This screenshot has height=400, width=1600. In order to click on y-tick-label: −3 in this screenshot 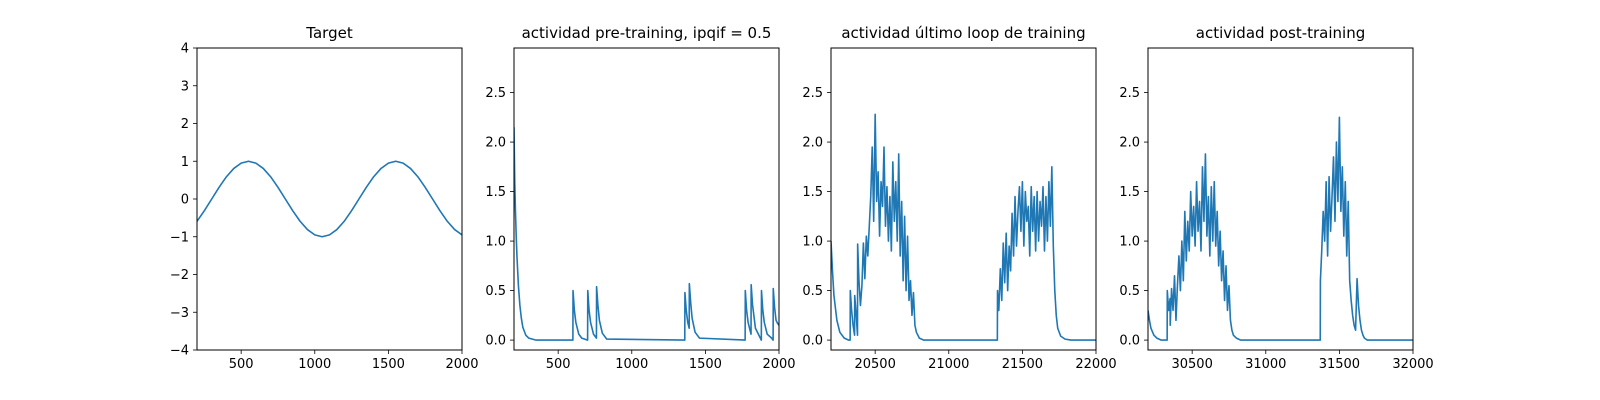, I will do `click(179, 313)`.